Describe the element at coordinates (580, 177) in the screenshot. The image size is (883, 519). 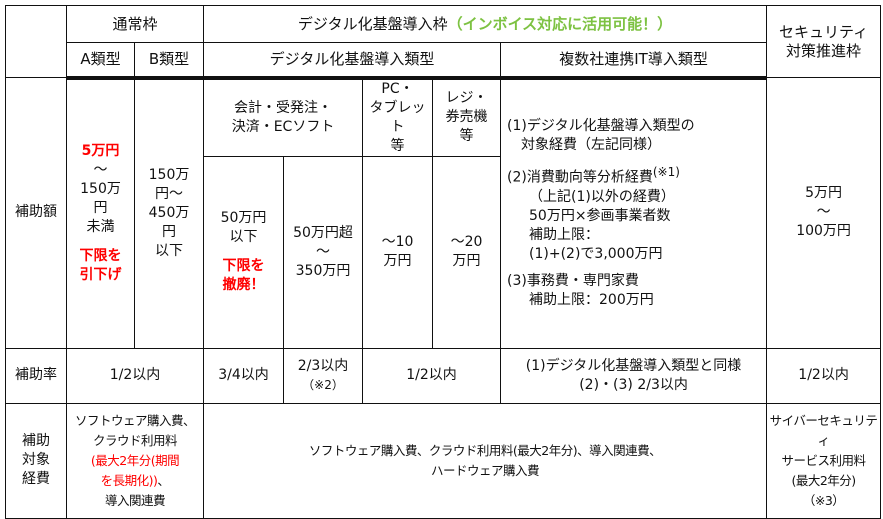
I see `text: (2)消費動向等分析経費` at that location.